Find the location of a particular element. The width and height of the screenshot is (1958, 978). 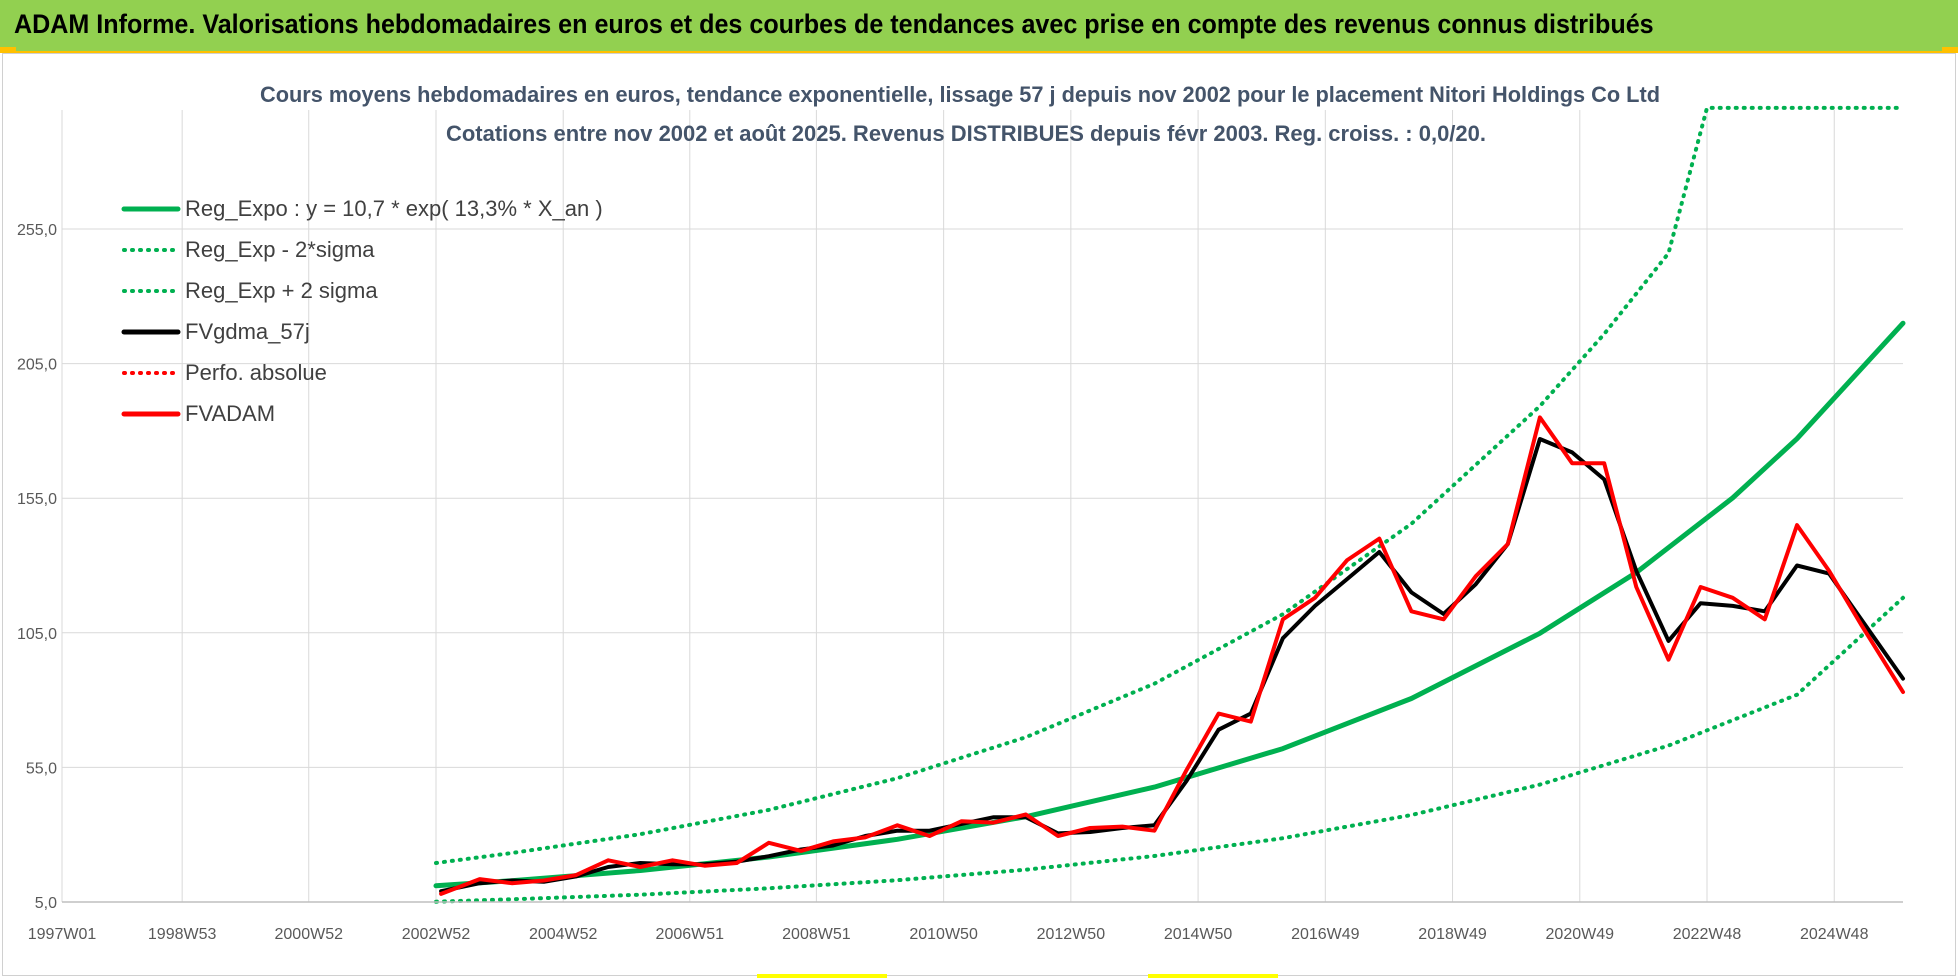

x-tick-label: 2016W49 is located at coordinates (1325, 934).